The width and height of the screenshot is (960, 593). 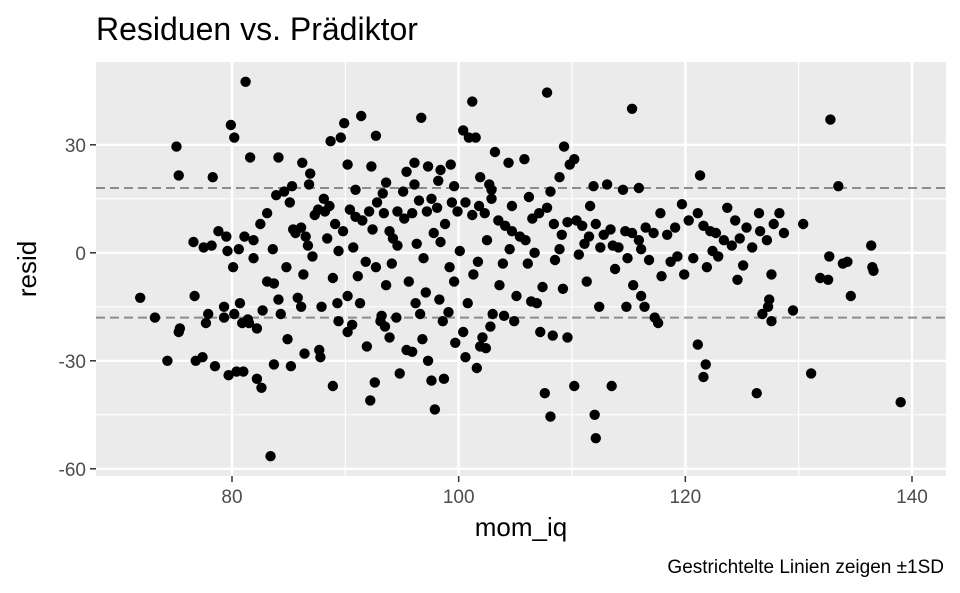 I want to click on chart-caption: Gestrichtelte Linien zeigen ±1SD, so click(x=805, y=567).